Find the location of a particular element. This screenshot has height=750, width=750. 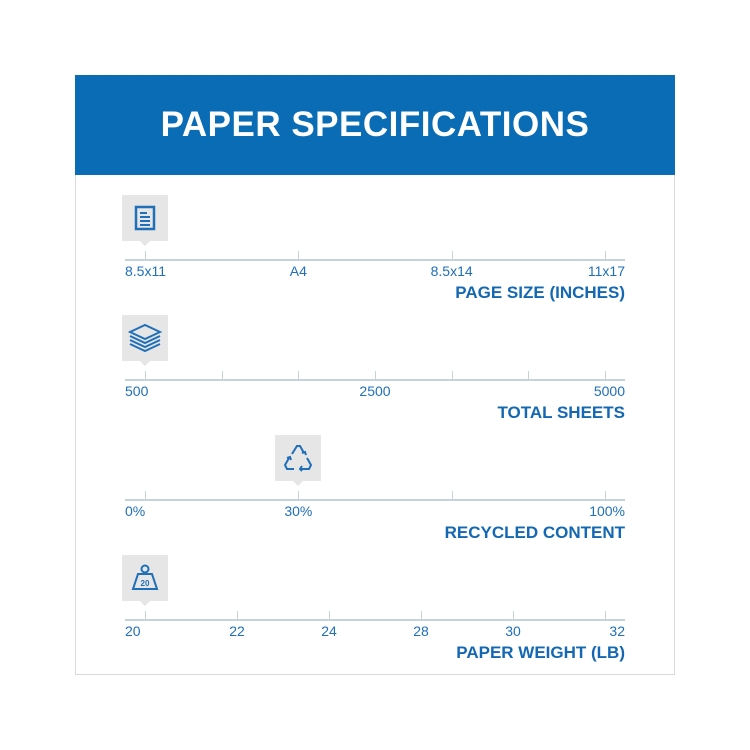

tick-label: 11x17 is located at coordinates (606, 271).